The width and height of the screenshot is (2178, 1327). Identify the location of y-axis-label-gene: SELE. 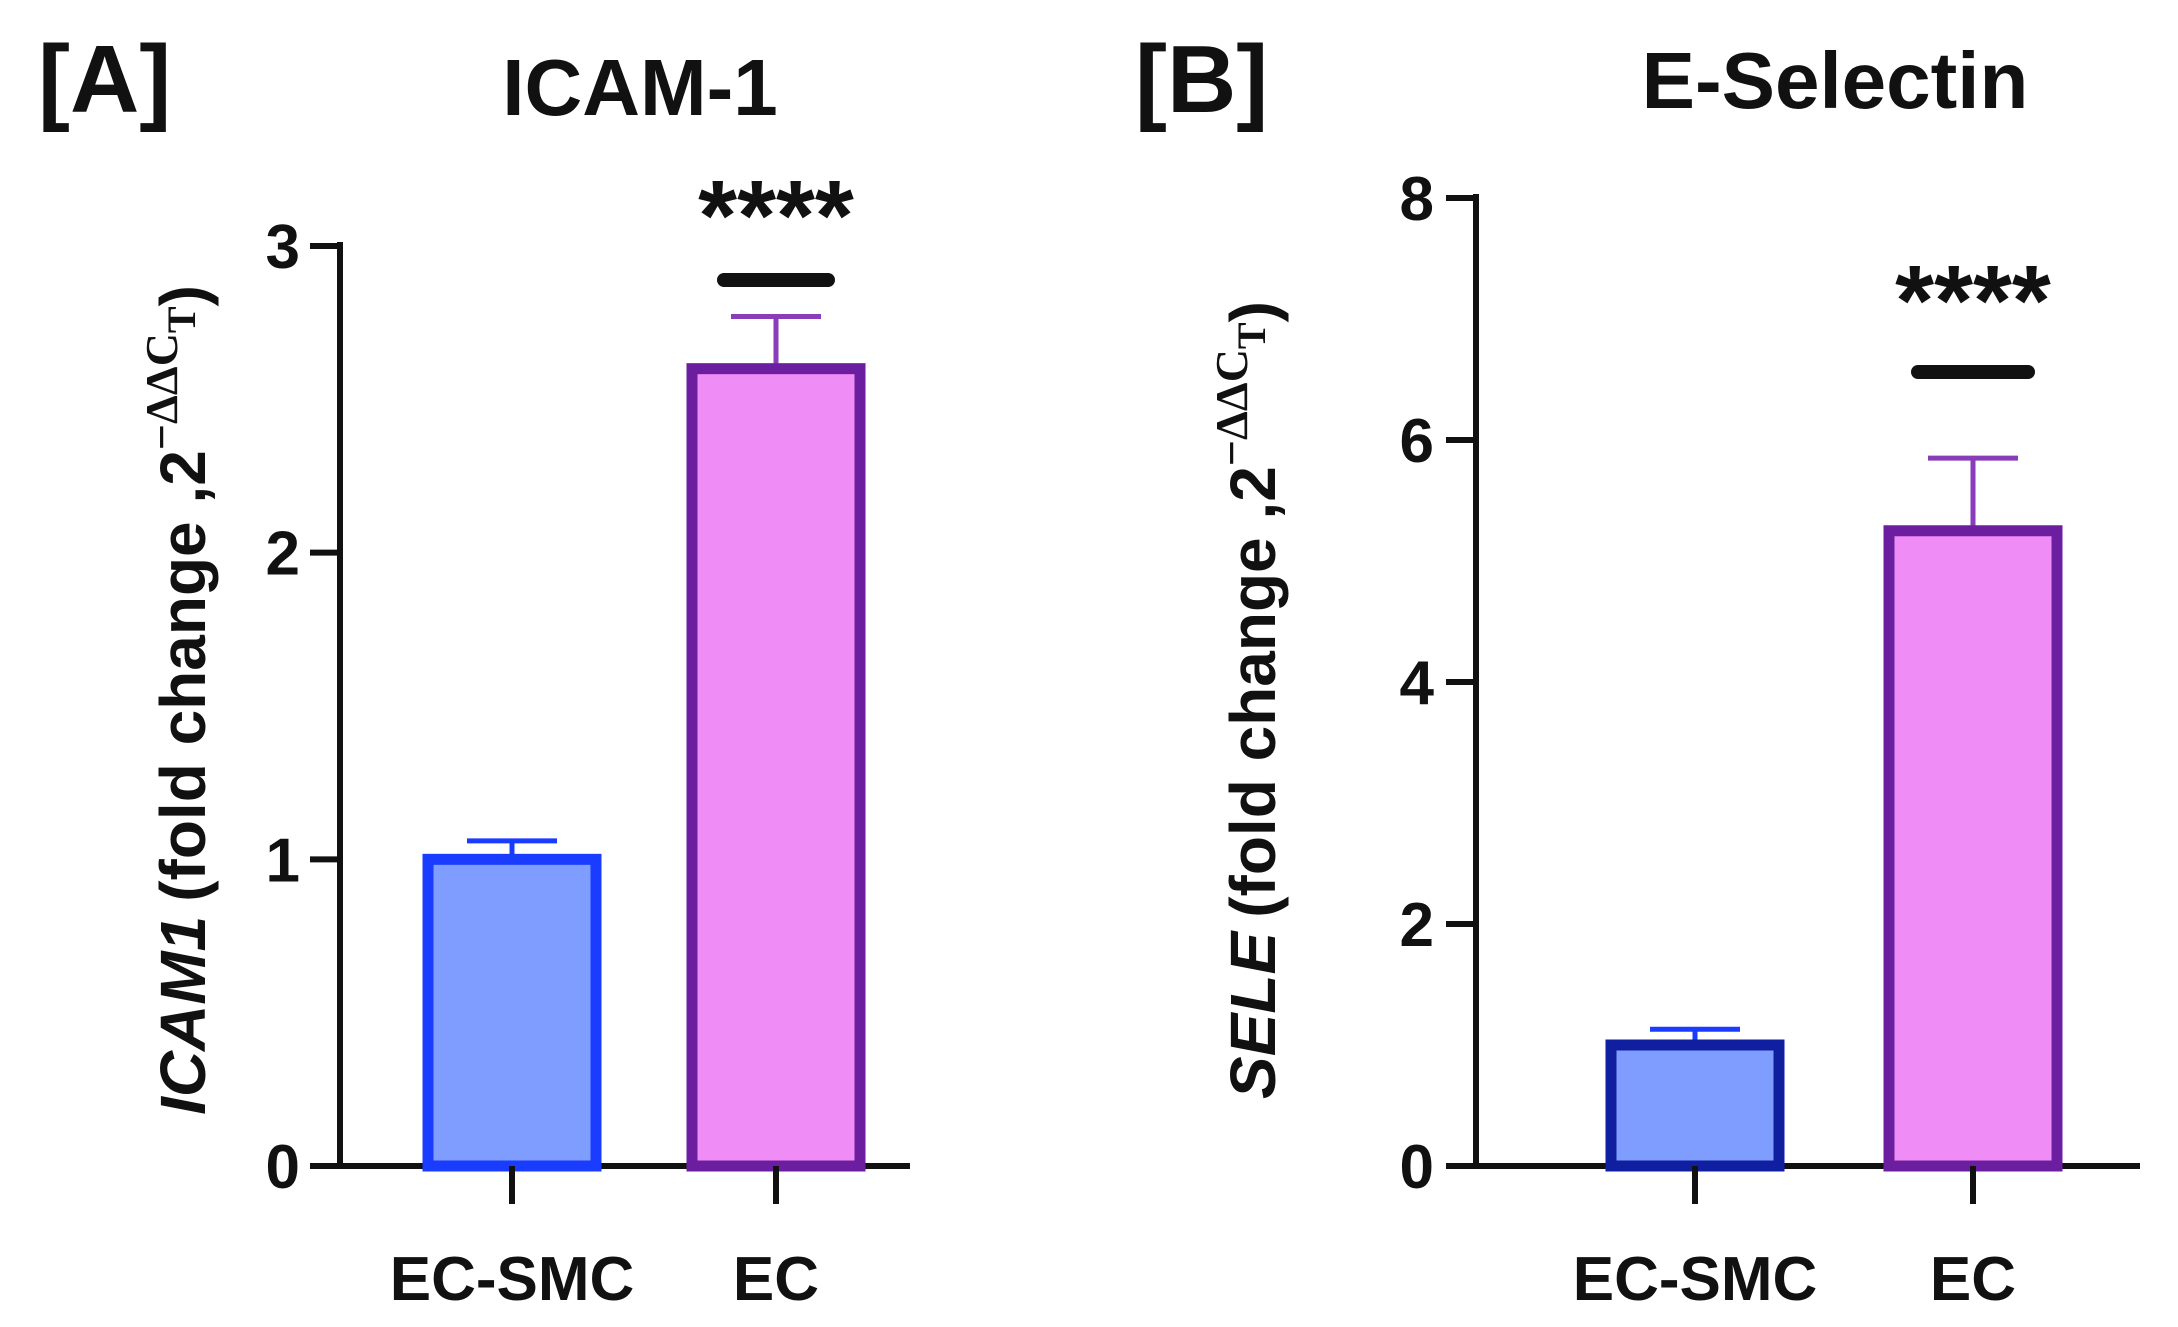
(1253, 1013).